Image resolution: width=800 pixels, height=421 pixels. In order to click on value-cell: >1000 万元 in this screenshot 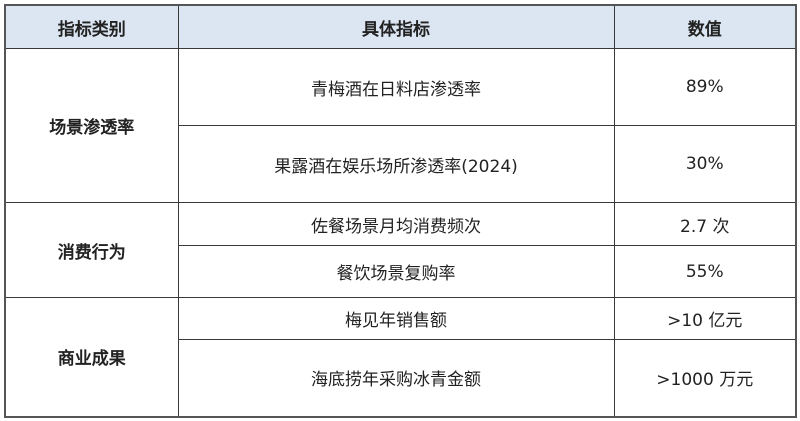, I will do `click(705, 378)`.